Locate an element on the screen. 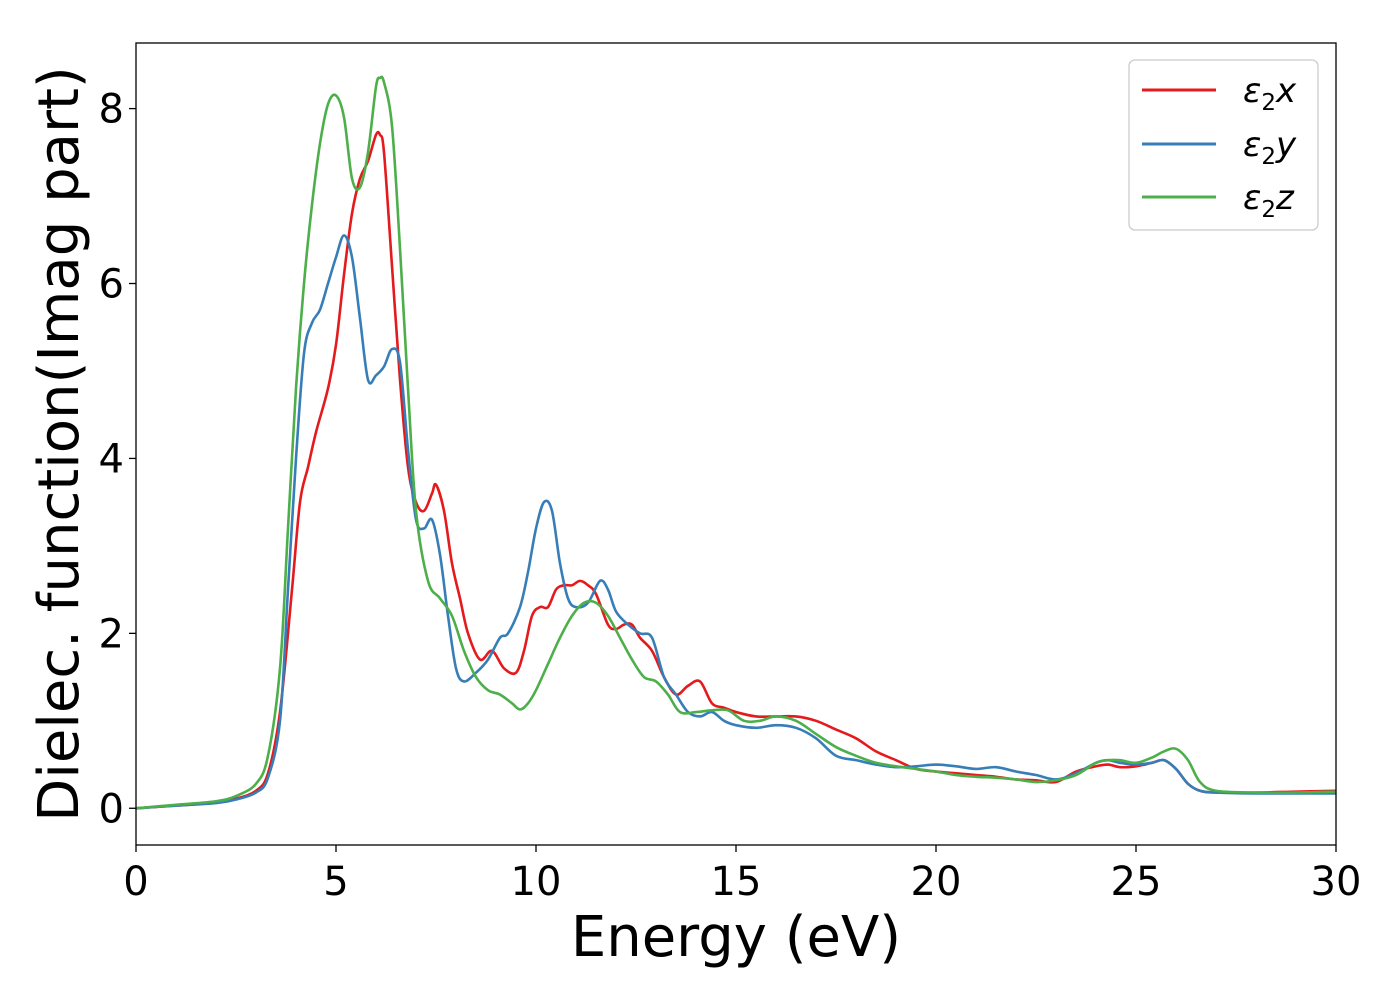 The height and width of the screenshot is (1000, 1400). legend-label-z: ε2z is located at coordinates (1269, 200).